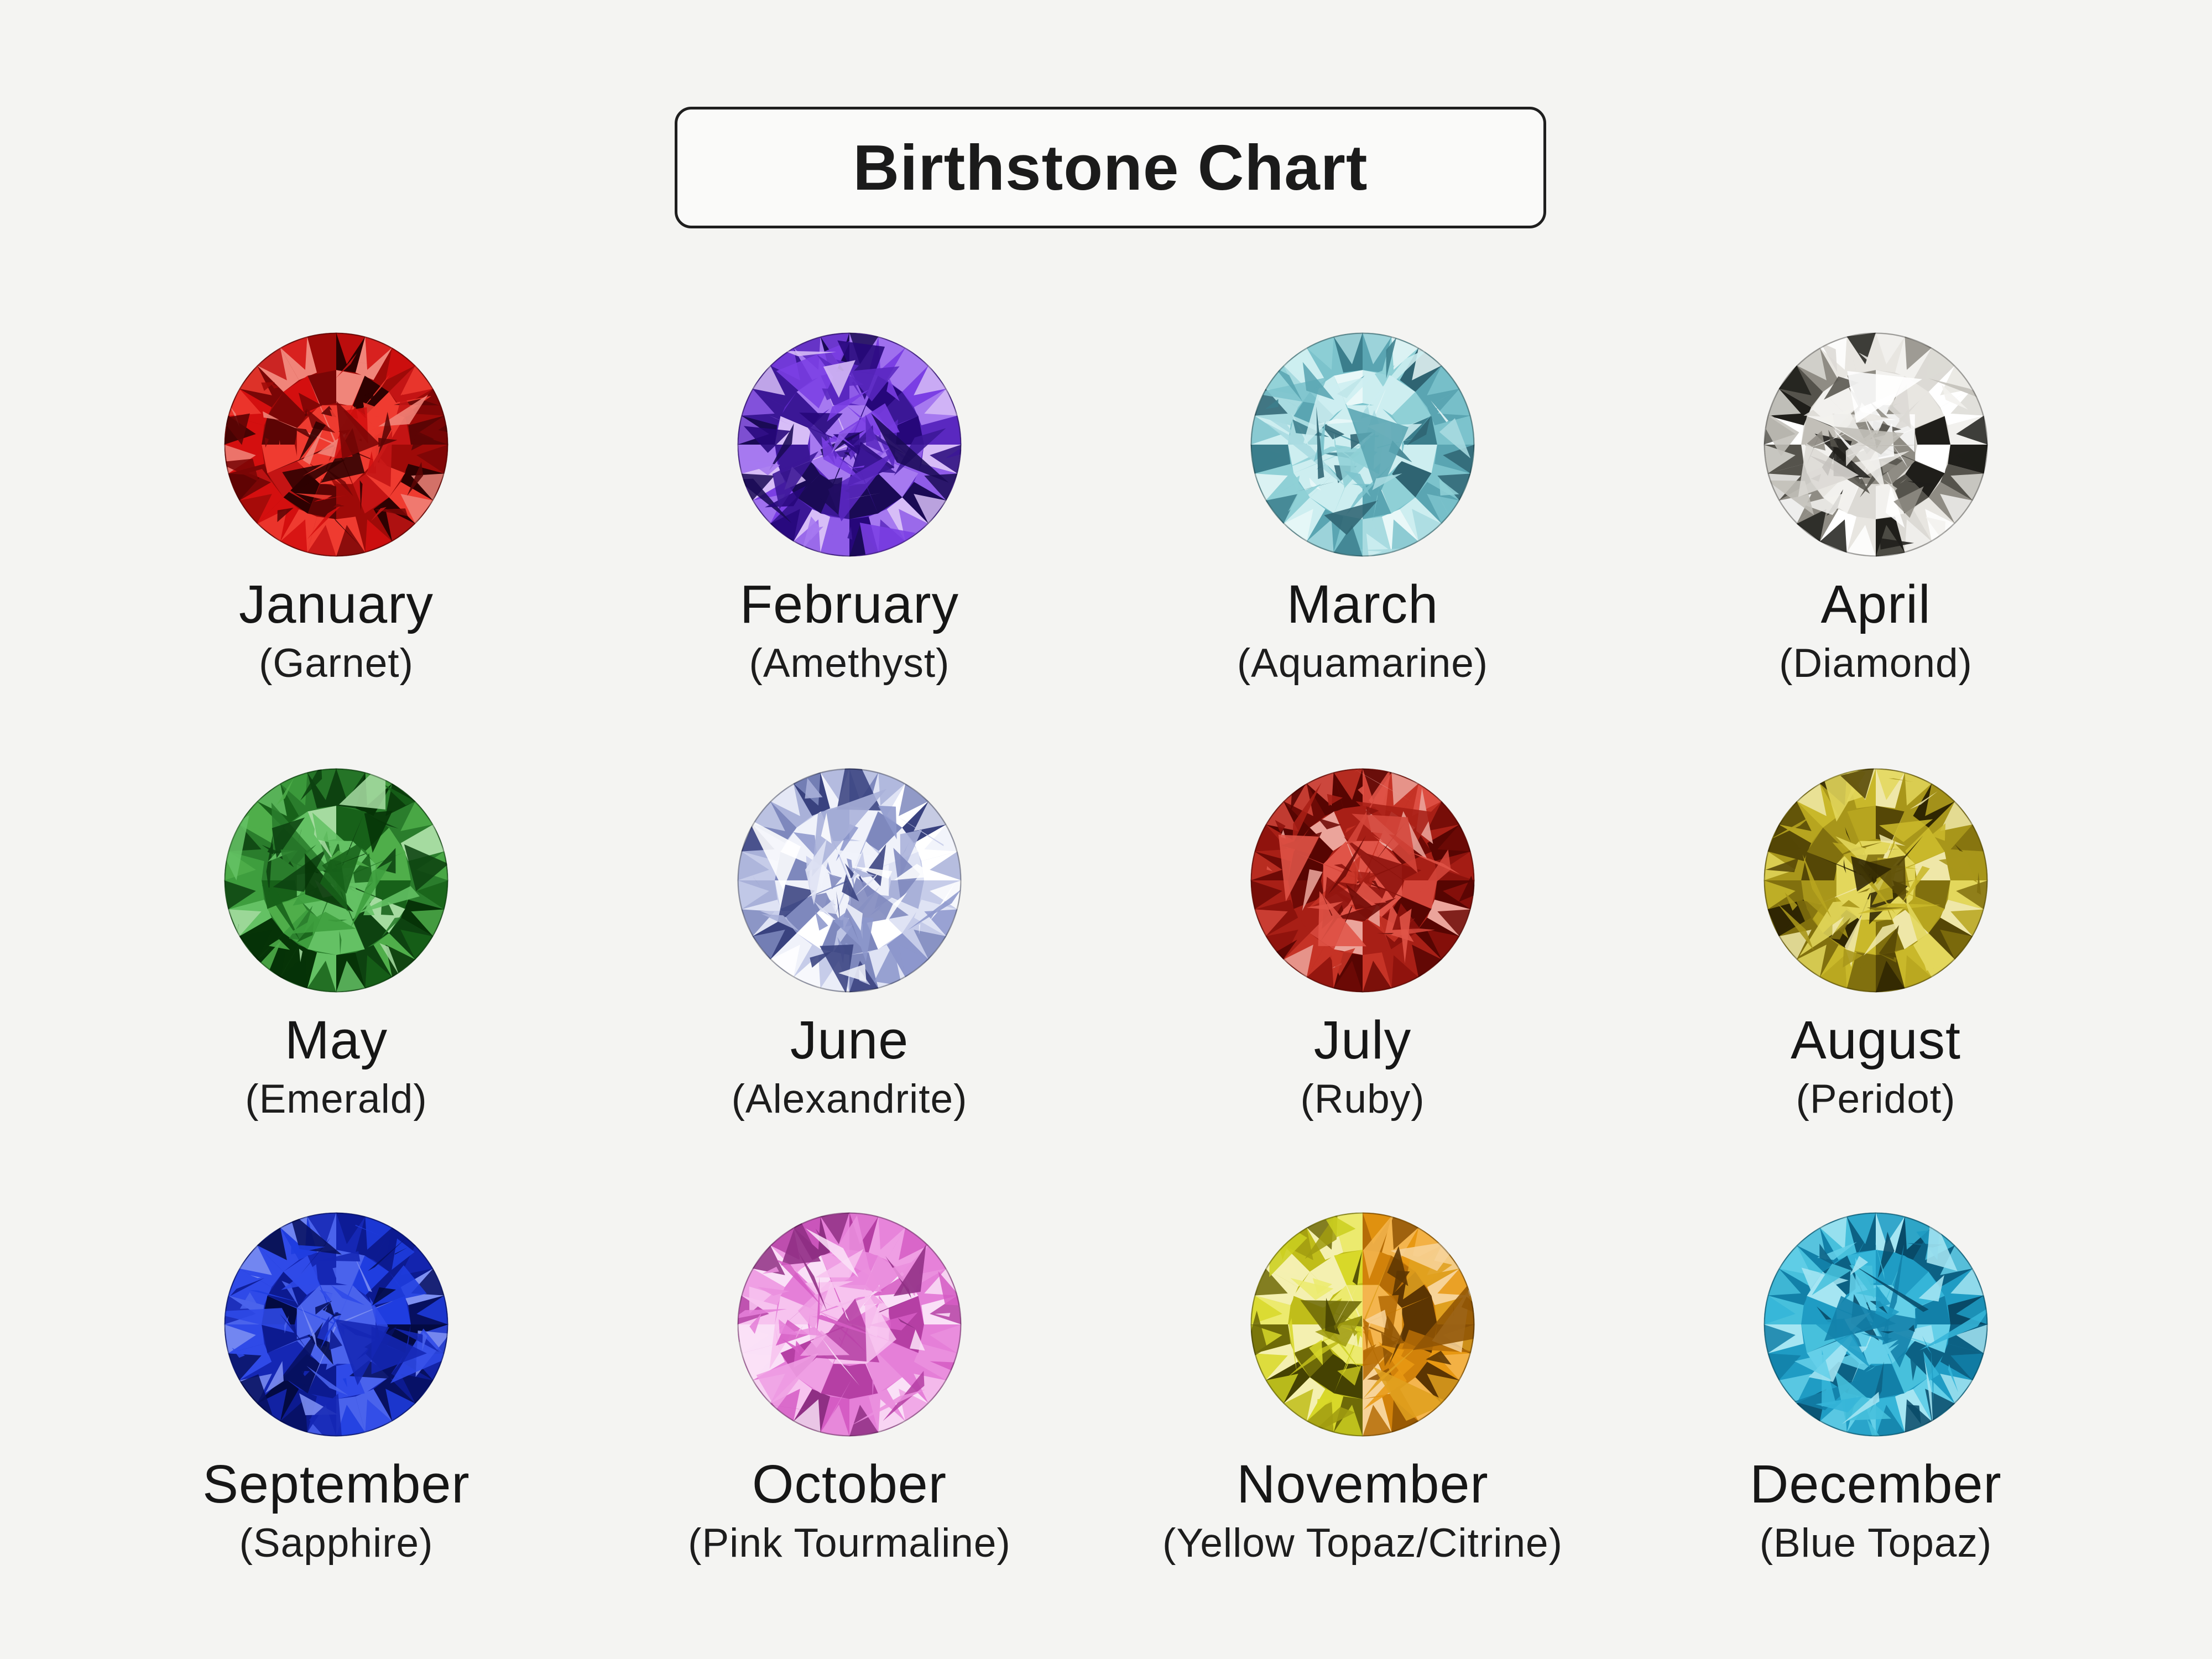 The height and width of the screenshot is (1659, 2212). Describe the element at coordinates (336, 1099) in the screenshot. I see `stone-label: (Emerald)` at that location.